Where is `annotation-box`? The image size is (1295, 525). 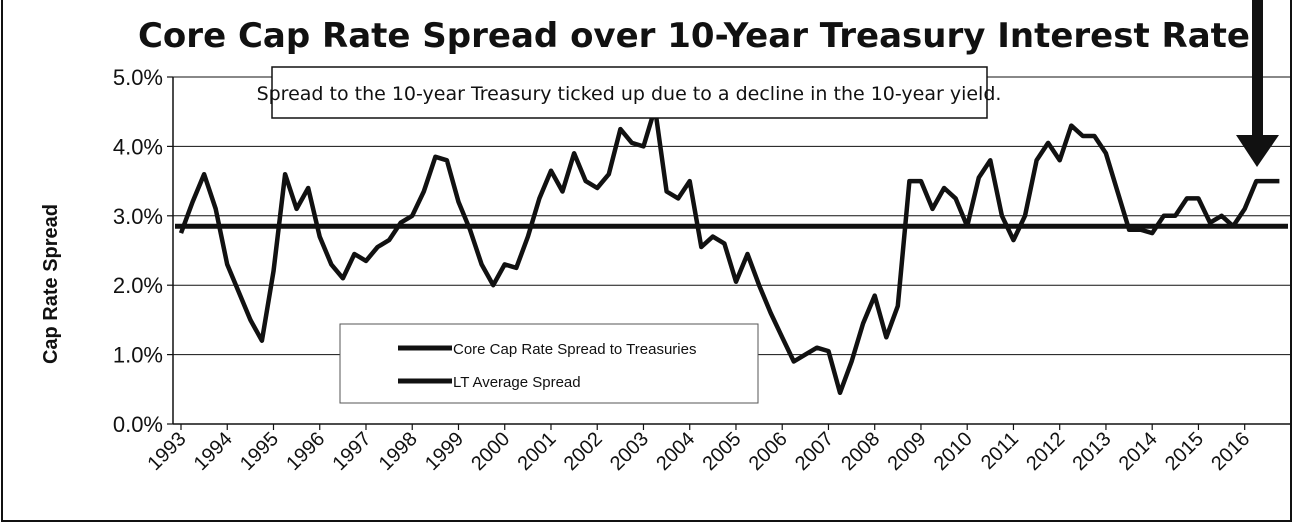 annotation-box is located at coordinates (629, 92).